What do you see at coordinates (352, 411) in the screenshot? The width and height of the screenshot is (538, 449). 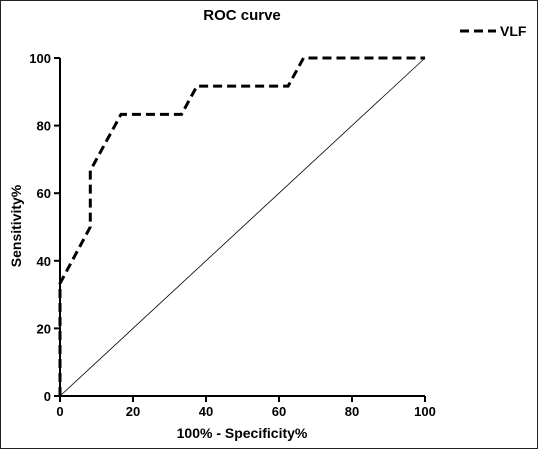 I see `x-tick-label: 80` at bounding box center [352, 411].